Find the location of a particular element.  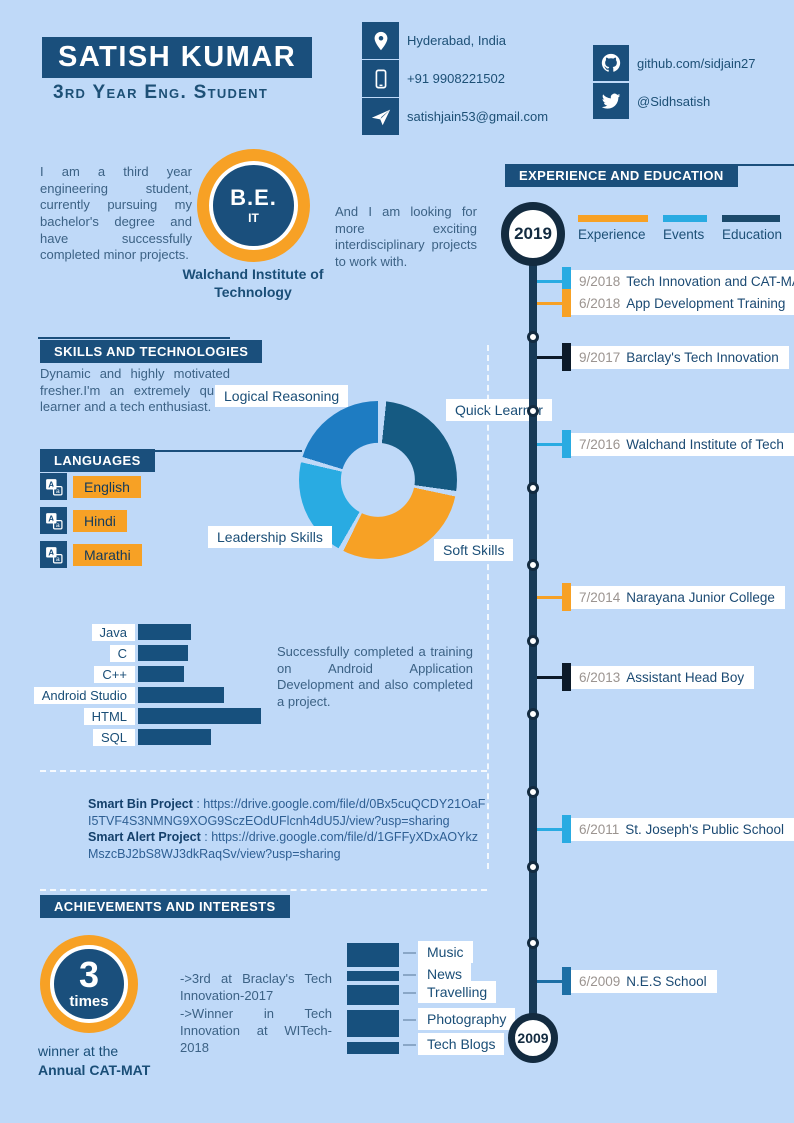

bar-label-column: Java is located at coordinates (86, 632).